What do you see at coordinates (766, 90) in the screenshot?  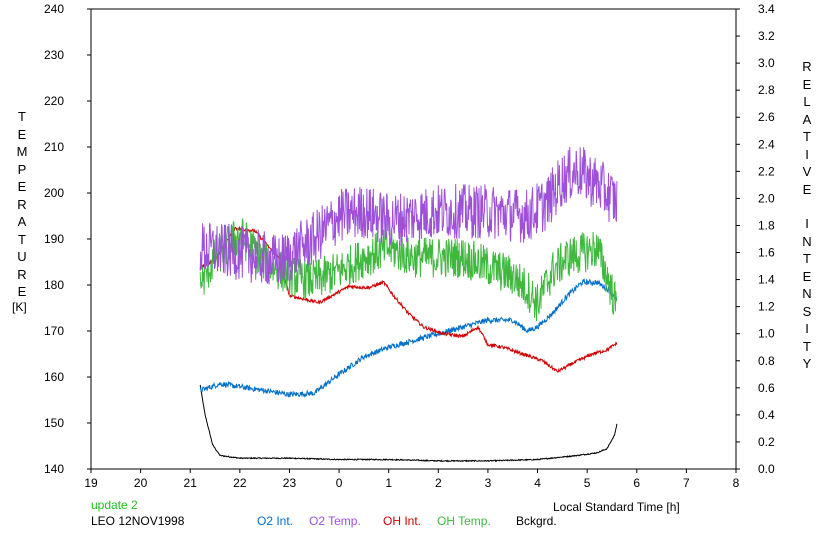 I see `y-right-tick-label: 2.8` at bounding box center [766, 90].